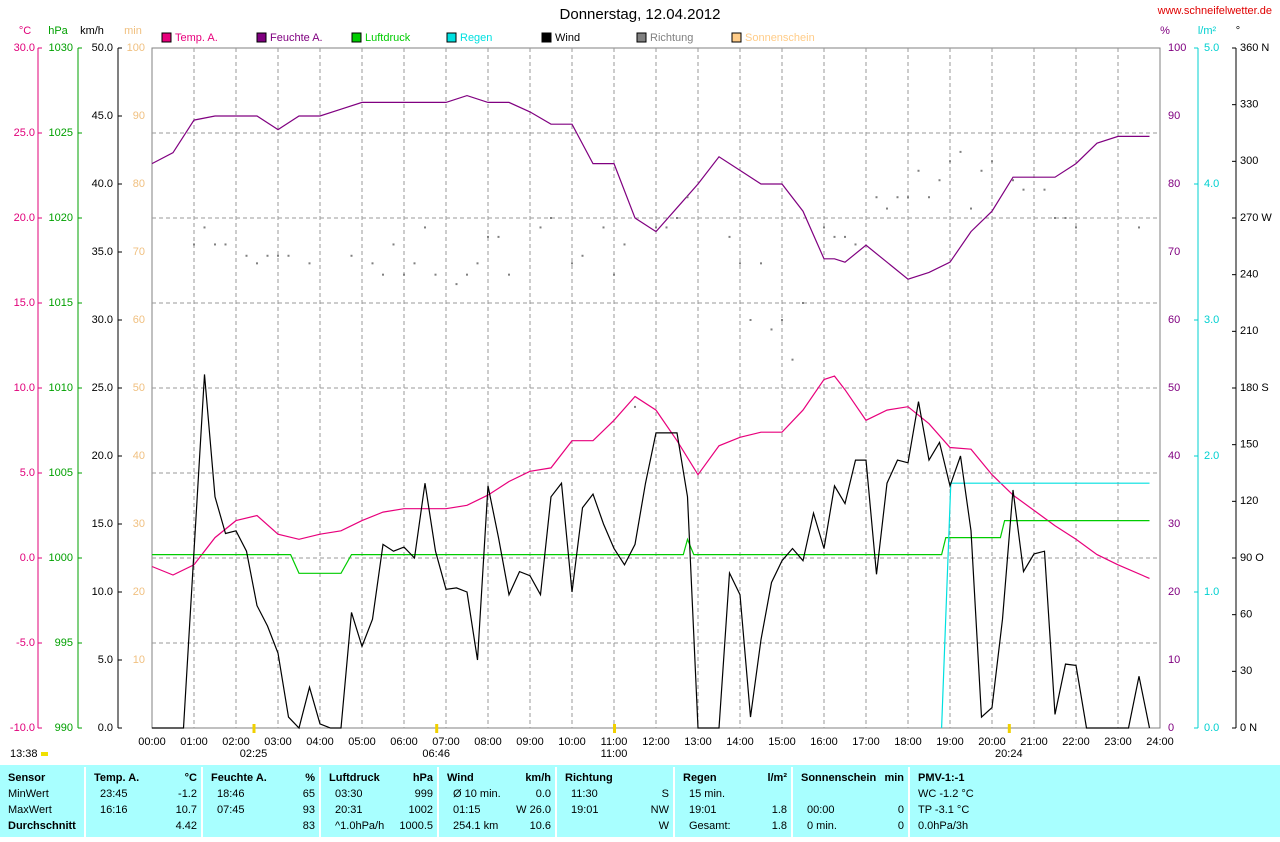 This screenshot has width=1280, height=842. What do you see at coordinates (102, 456) in the screenshot?
I see `y-tick-label: 20.0` at bounding box center [102, 456].